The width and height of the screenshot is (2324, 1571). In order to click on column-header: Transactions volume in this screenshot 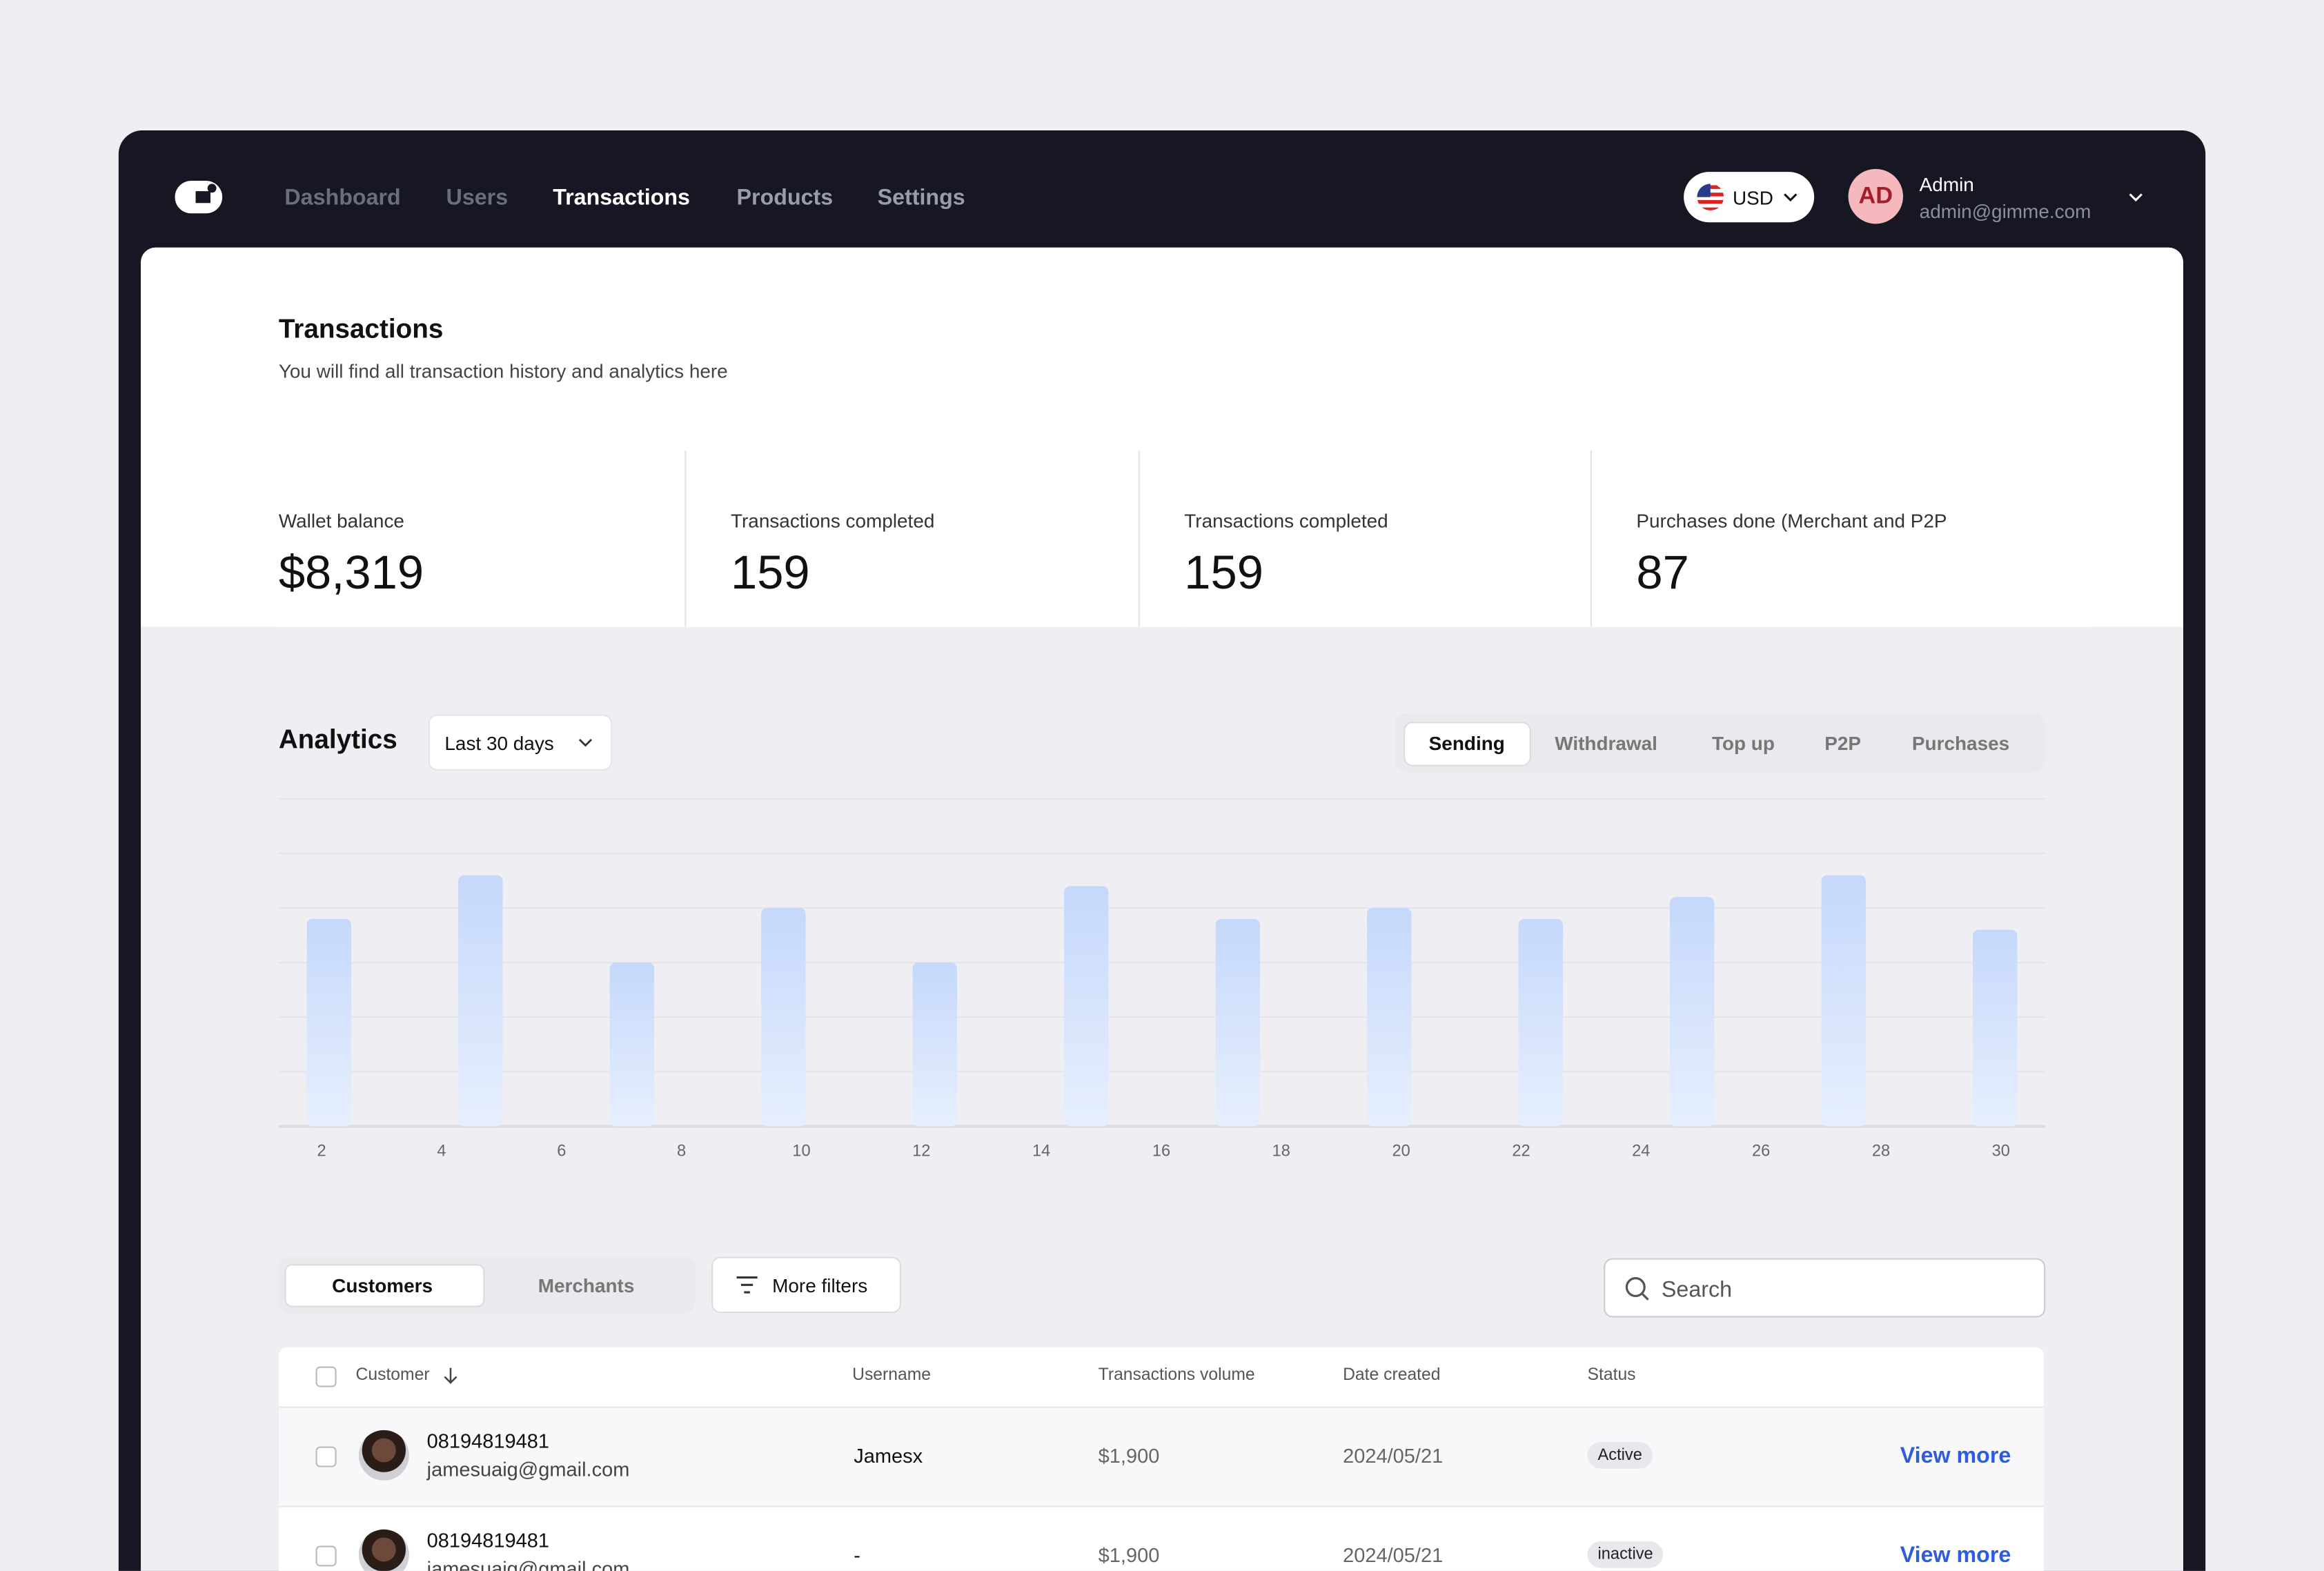, I will do `click(1176, 1376)`.